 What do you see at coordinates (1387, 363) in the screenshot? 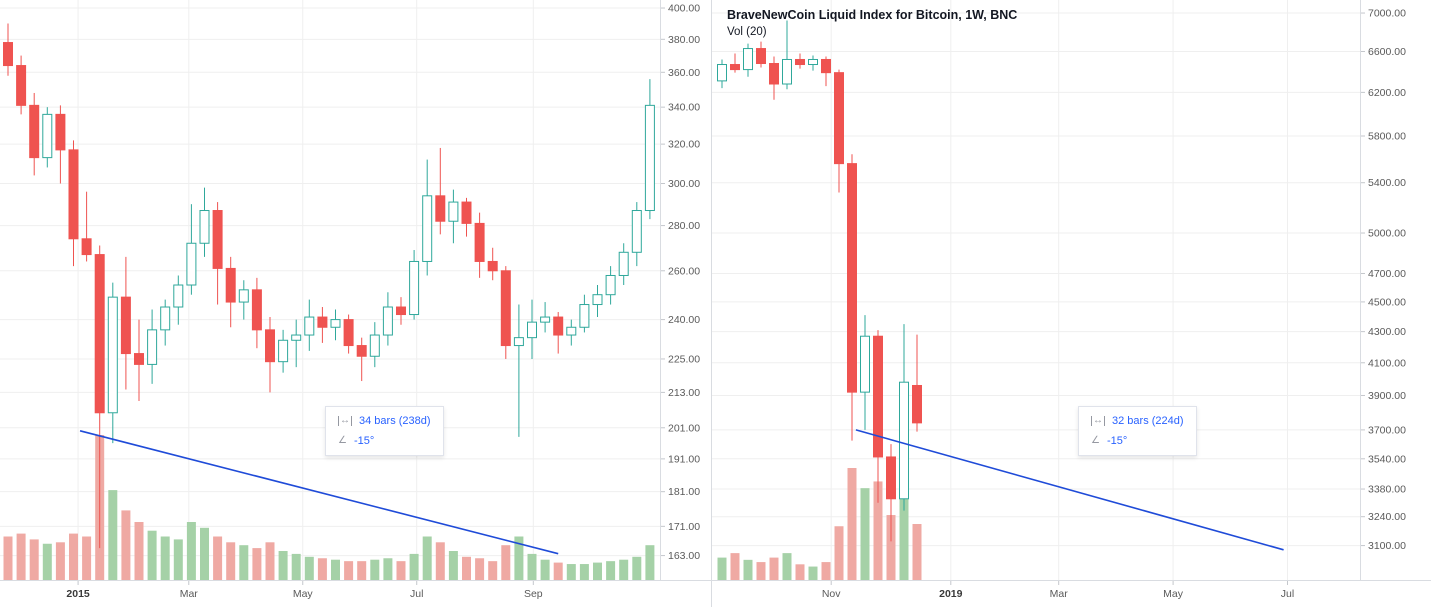
I see `price-axis-label: 4100.00` at bounding box center [1387, 363].